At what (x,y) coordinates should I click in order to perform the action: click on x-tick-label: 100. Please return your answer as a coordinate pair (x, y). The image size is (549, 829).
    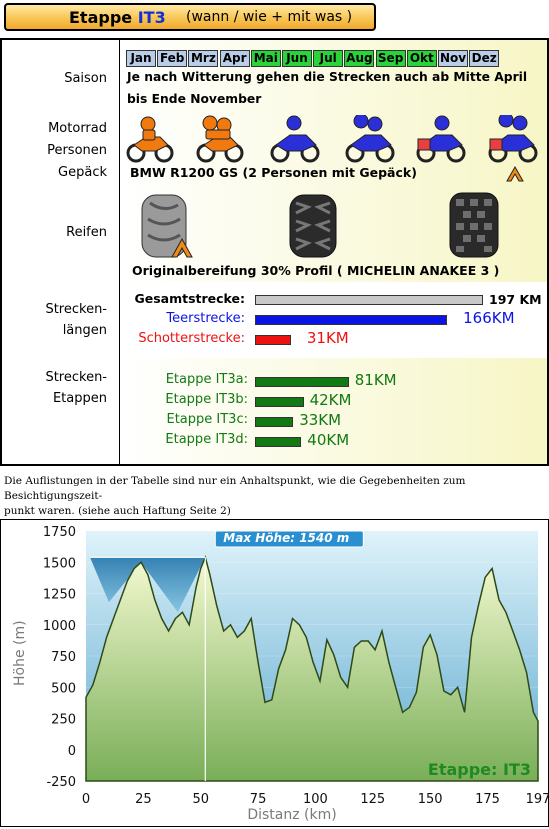
    Looking at the image, I should click on (315, 799).